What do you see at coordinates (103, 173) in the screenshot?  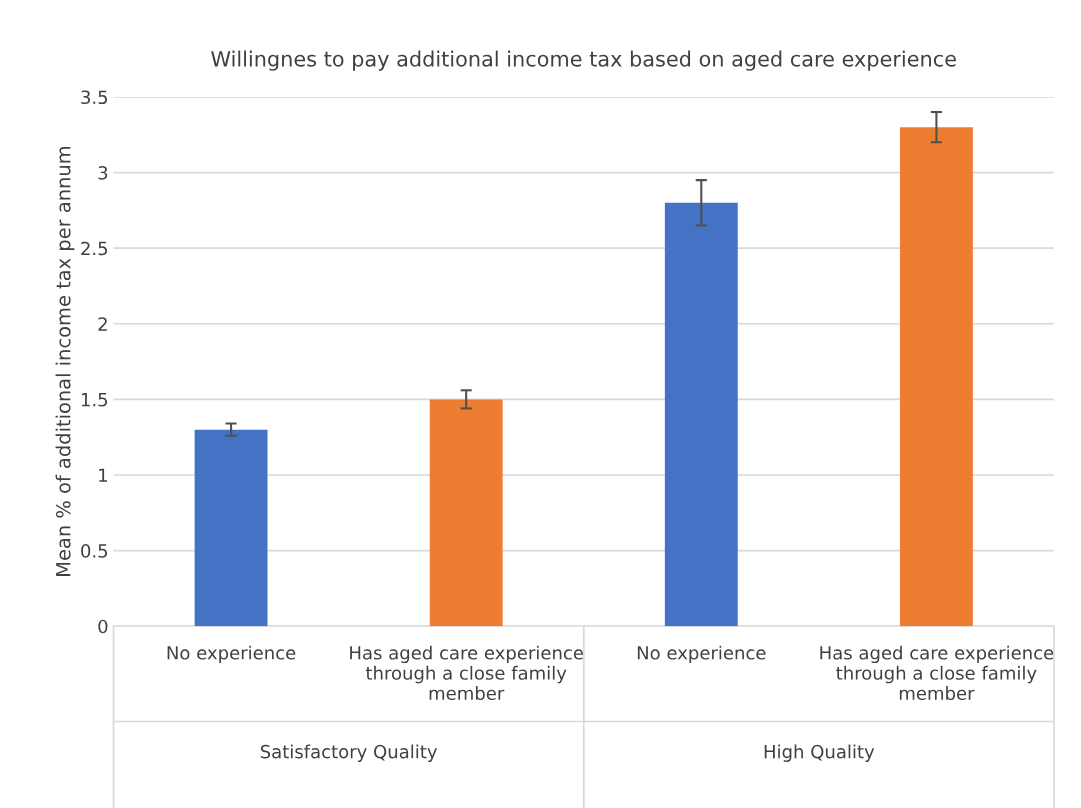 I see `y-tick-label: 3` at bounding box center [103, 173].